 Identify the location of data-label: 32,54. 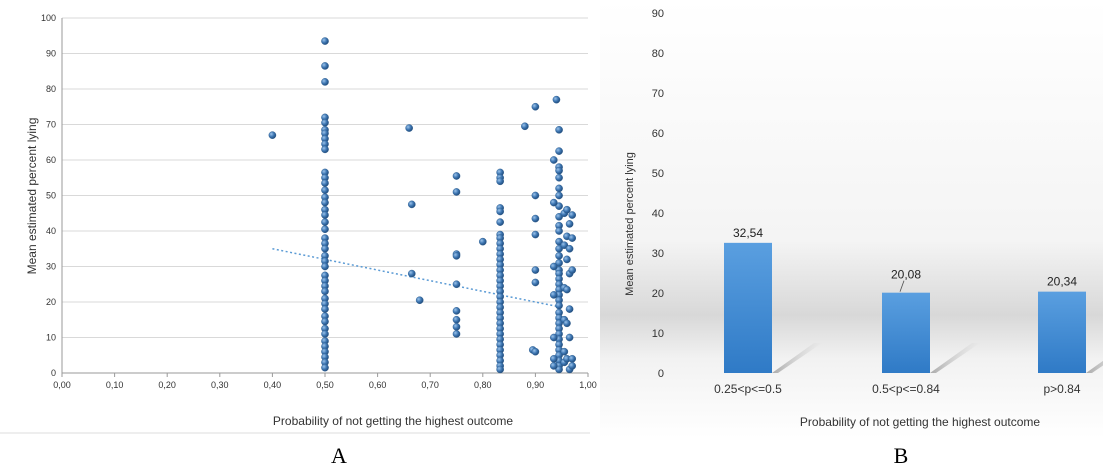
(748, 233).